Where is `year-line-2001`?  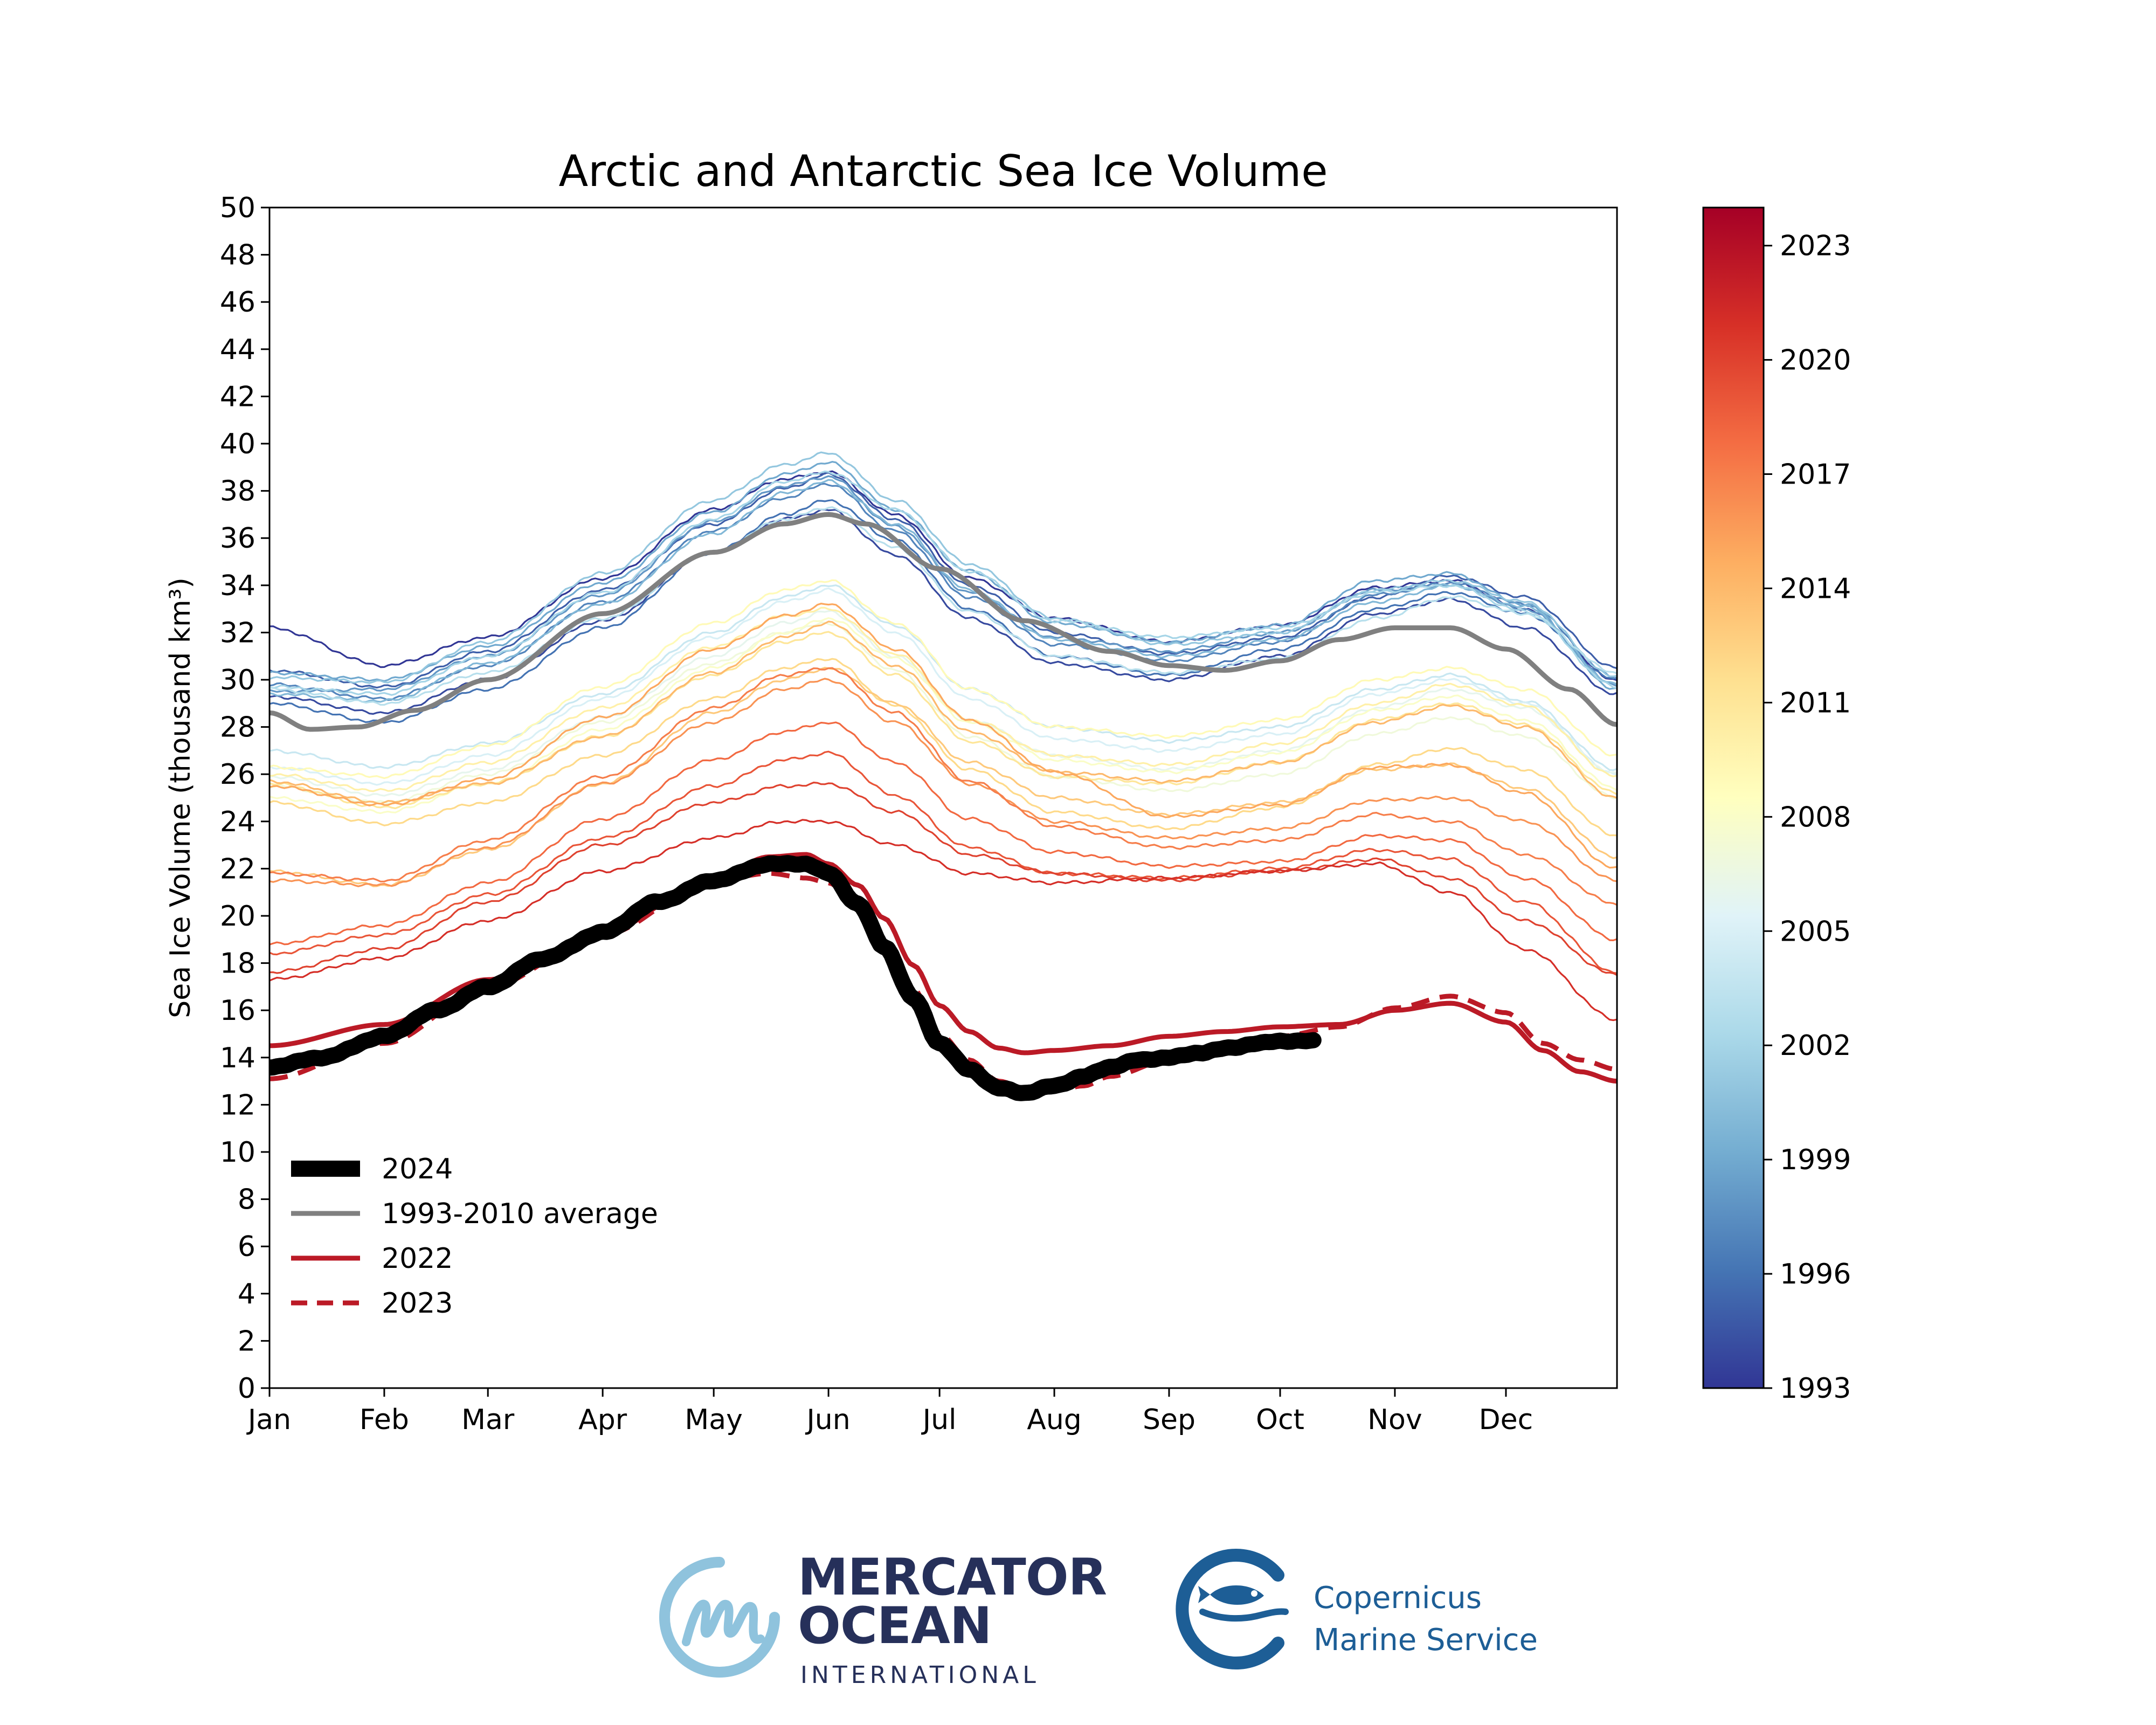
year-line-2001 is located at coordinates (943, 567).